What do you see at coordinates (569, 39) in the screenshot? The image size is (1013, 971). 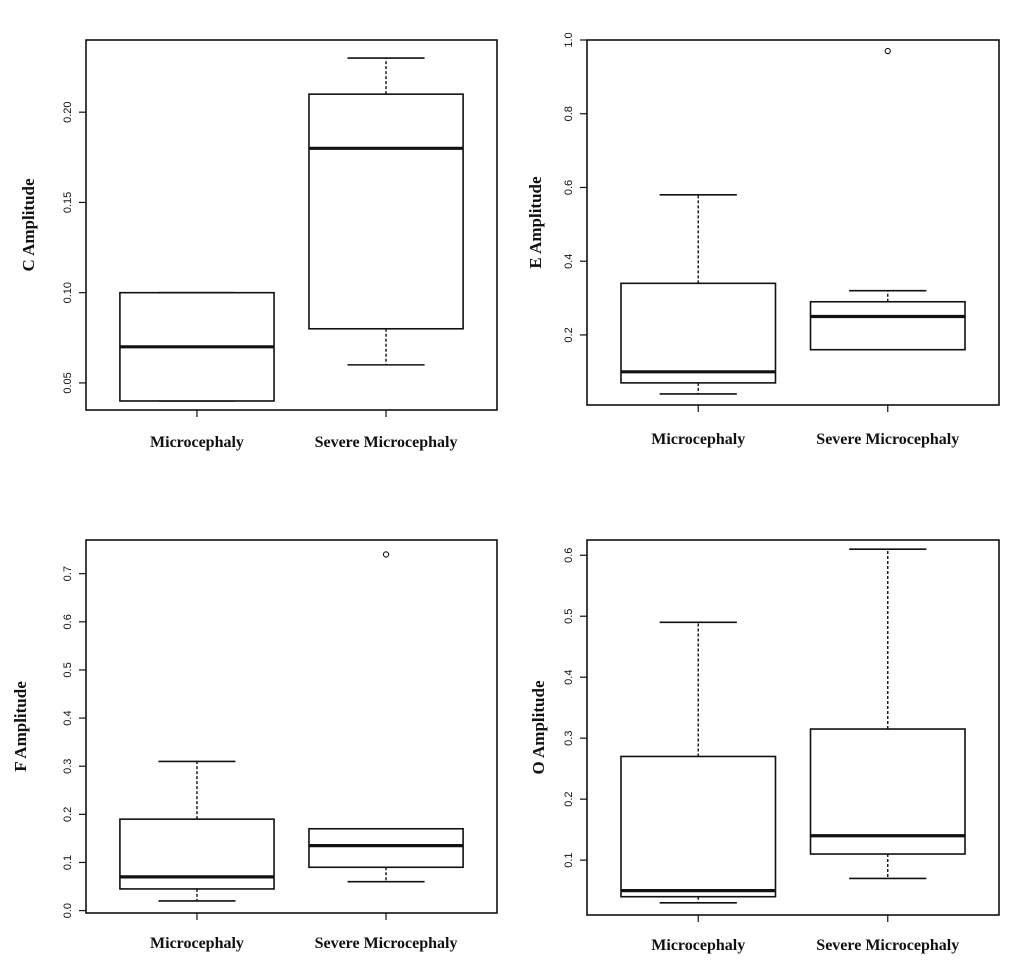 I see `y-tick-label: 1.0` at bounding box center [569, 39].